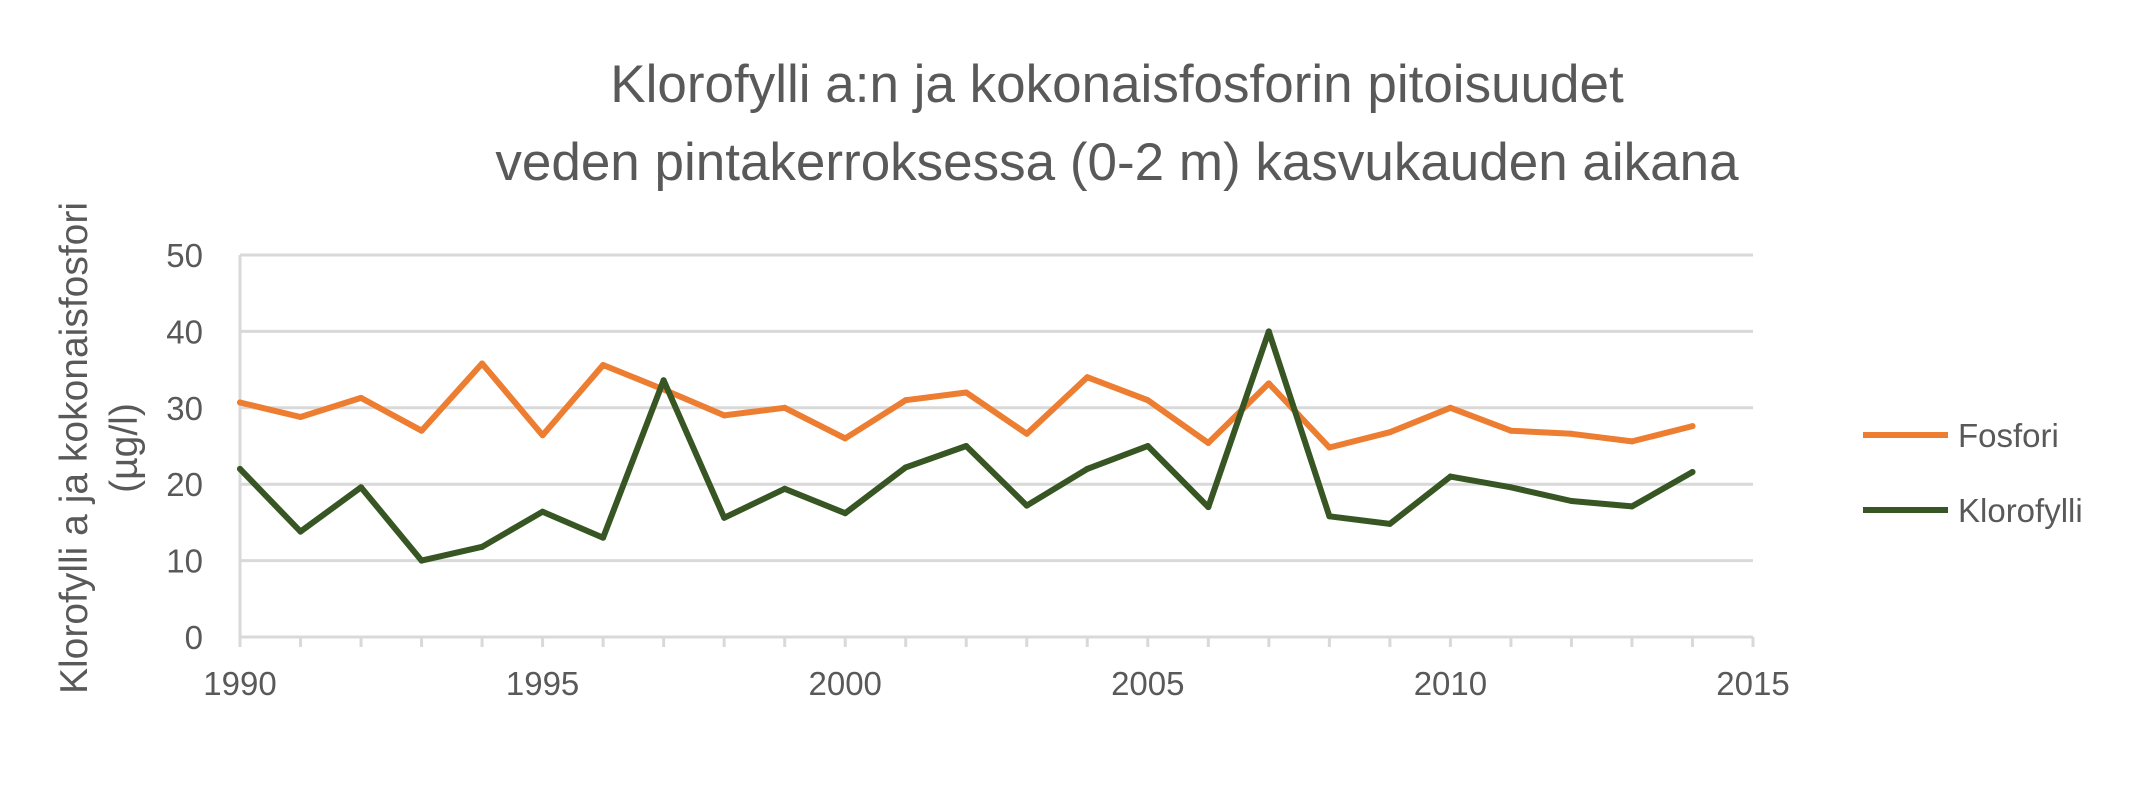  What do you see at coordinates (1973, 473) in the screenshot?
I see `legend: Fosfori Klorofylli` at bounding box center [1973, 473].